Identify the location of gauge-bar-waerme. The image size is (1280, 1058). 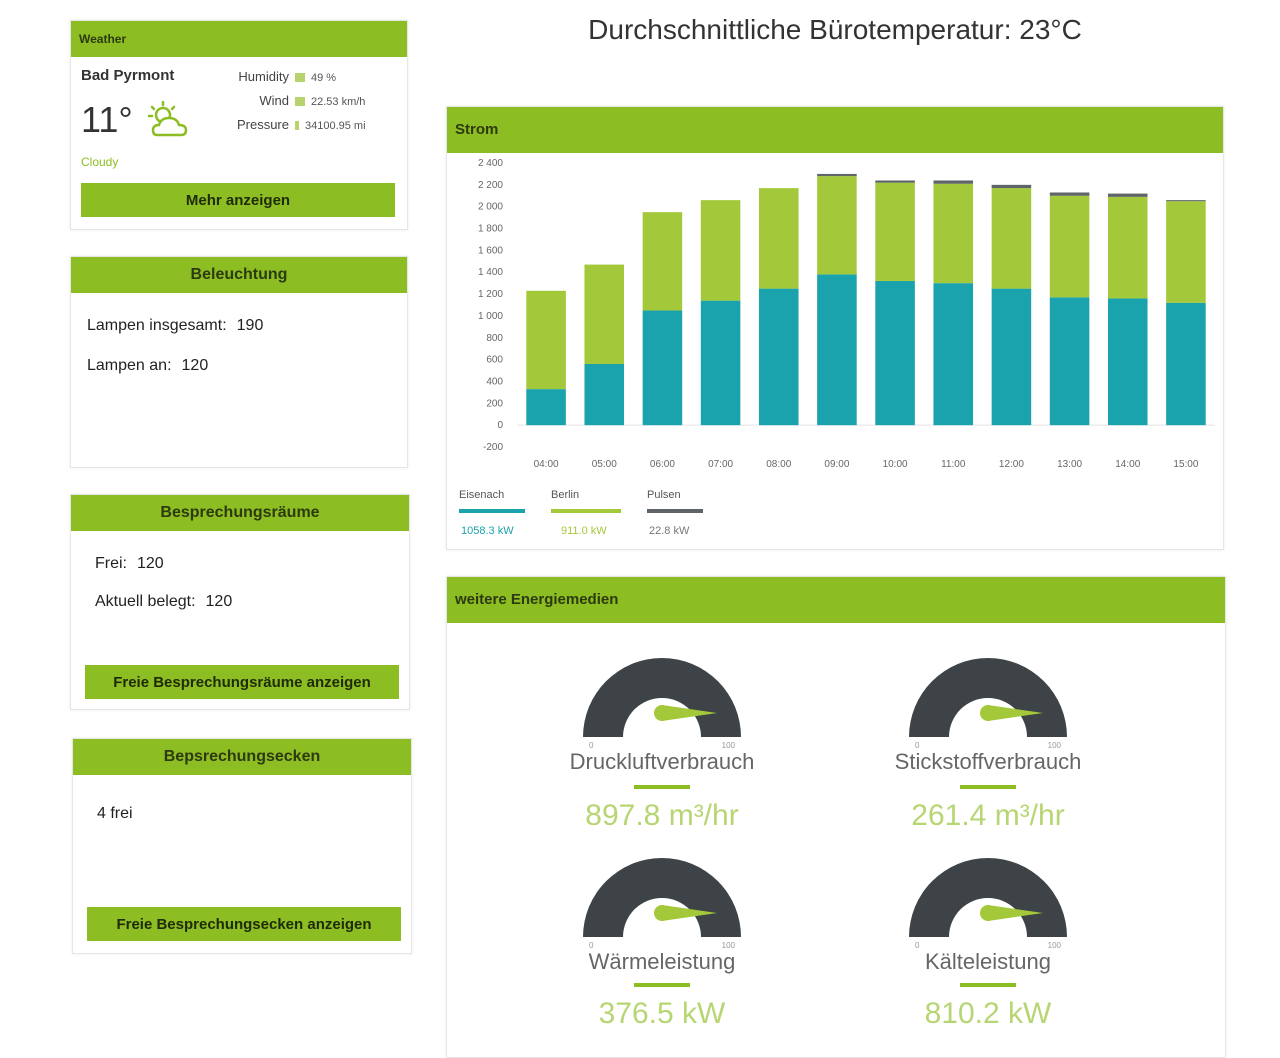
(662, 985).